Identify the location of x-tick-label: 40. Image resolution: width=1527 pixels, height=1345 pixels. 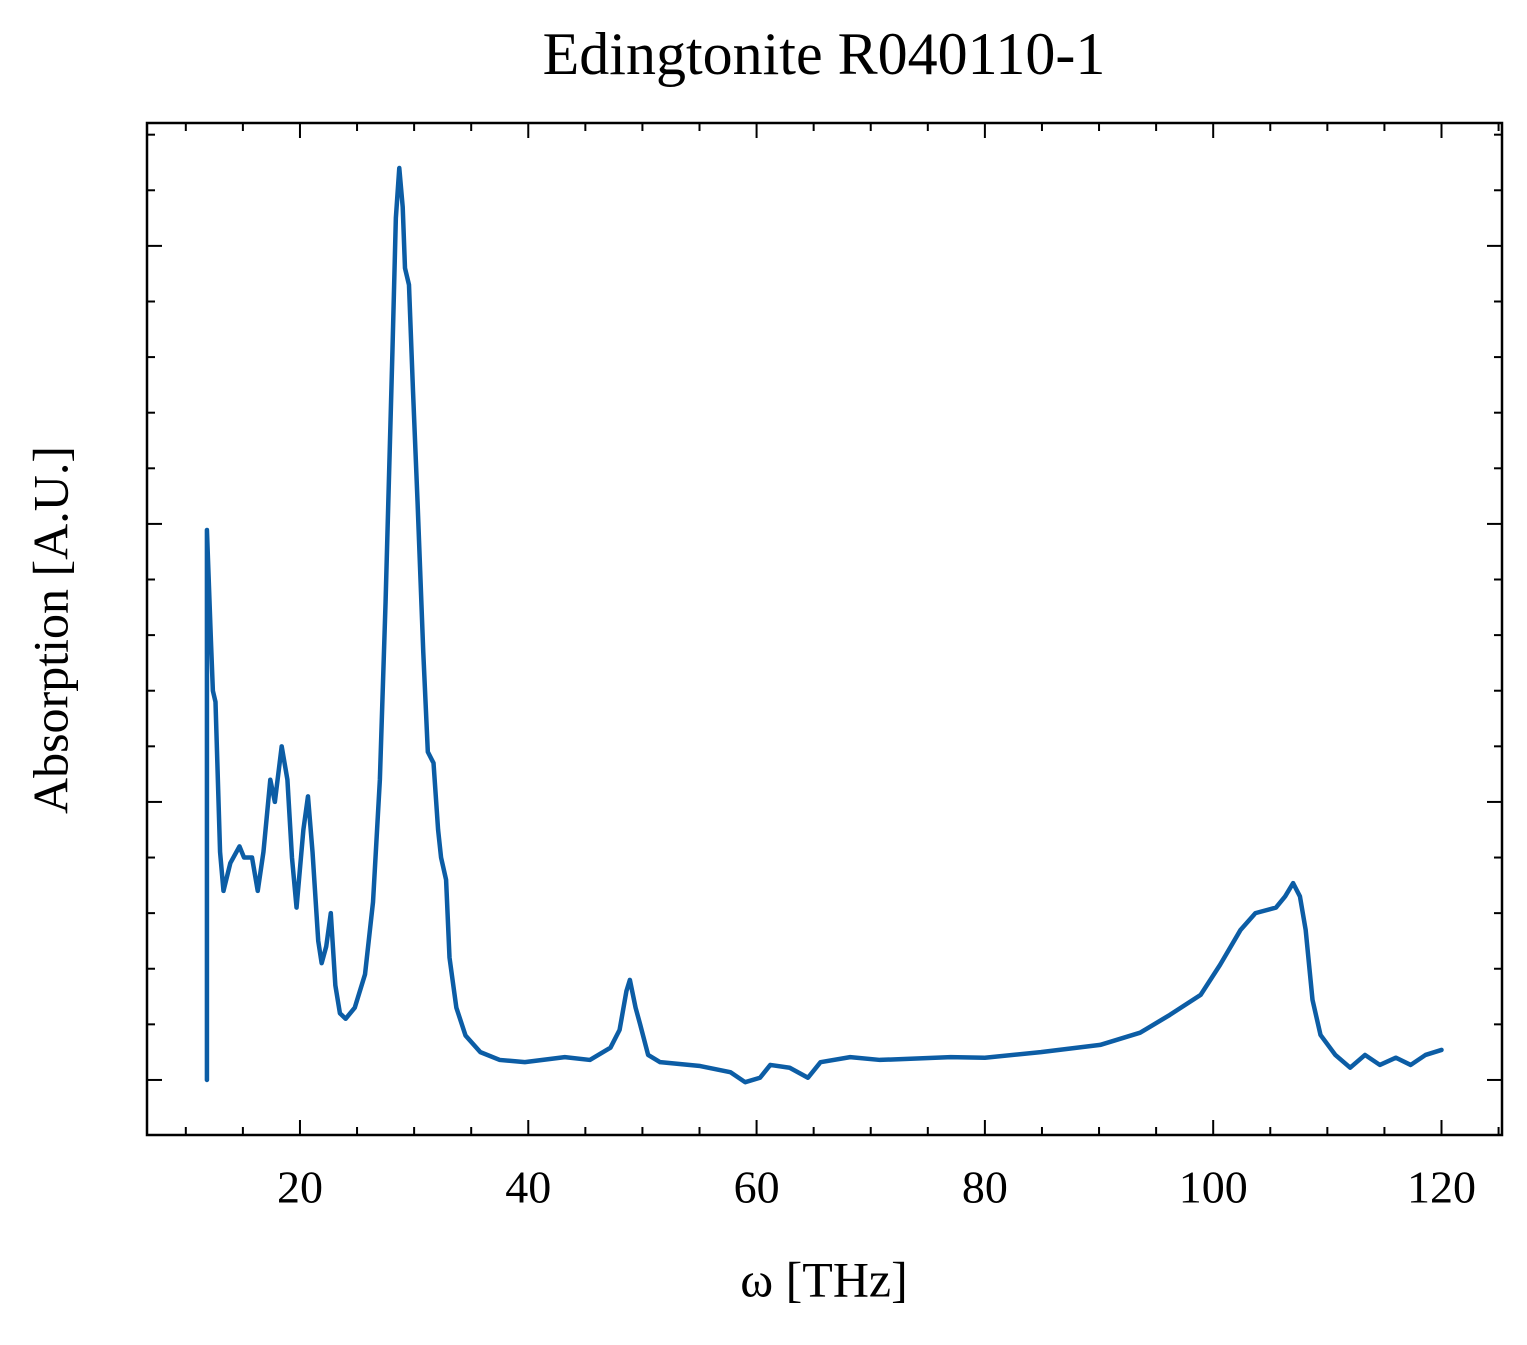
(528, 1187).